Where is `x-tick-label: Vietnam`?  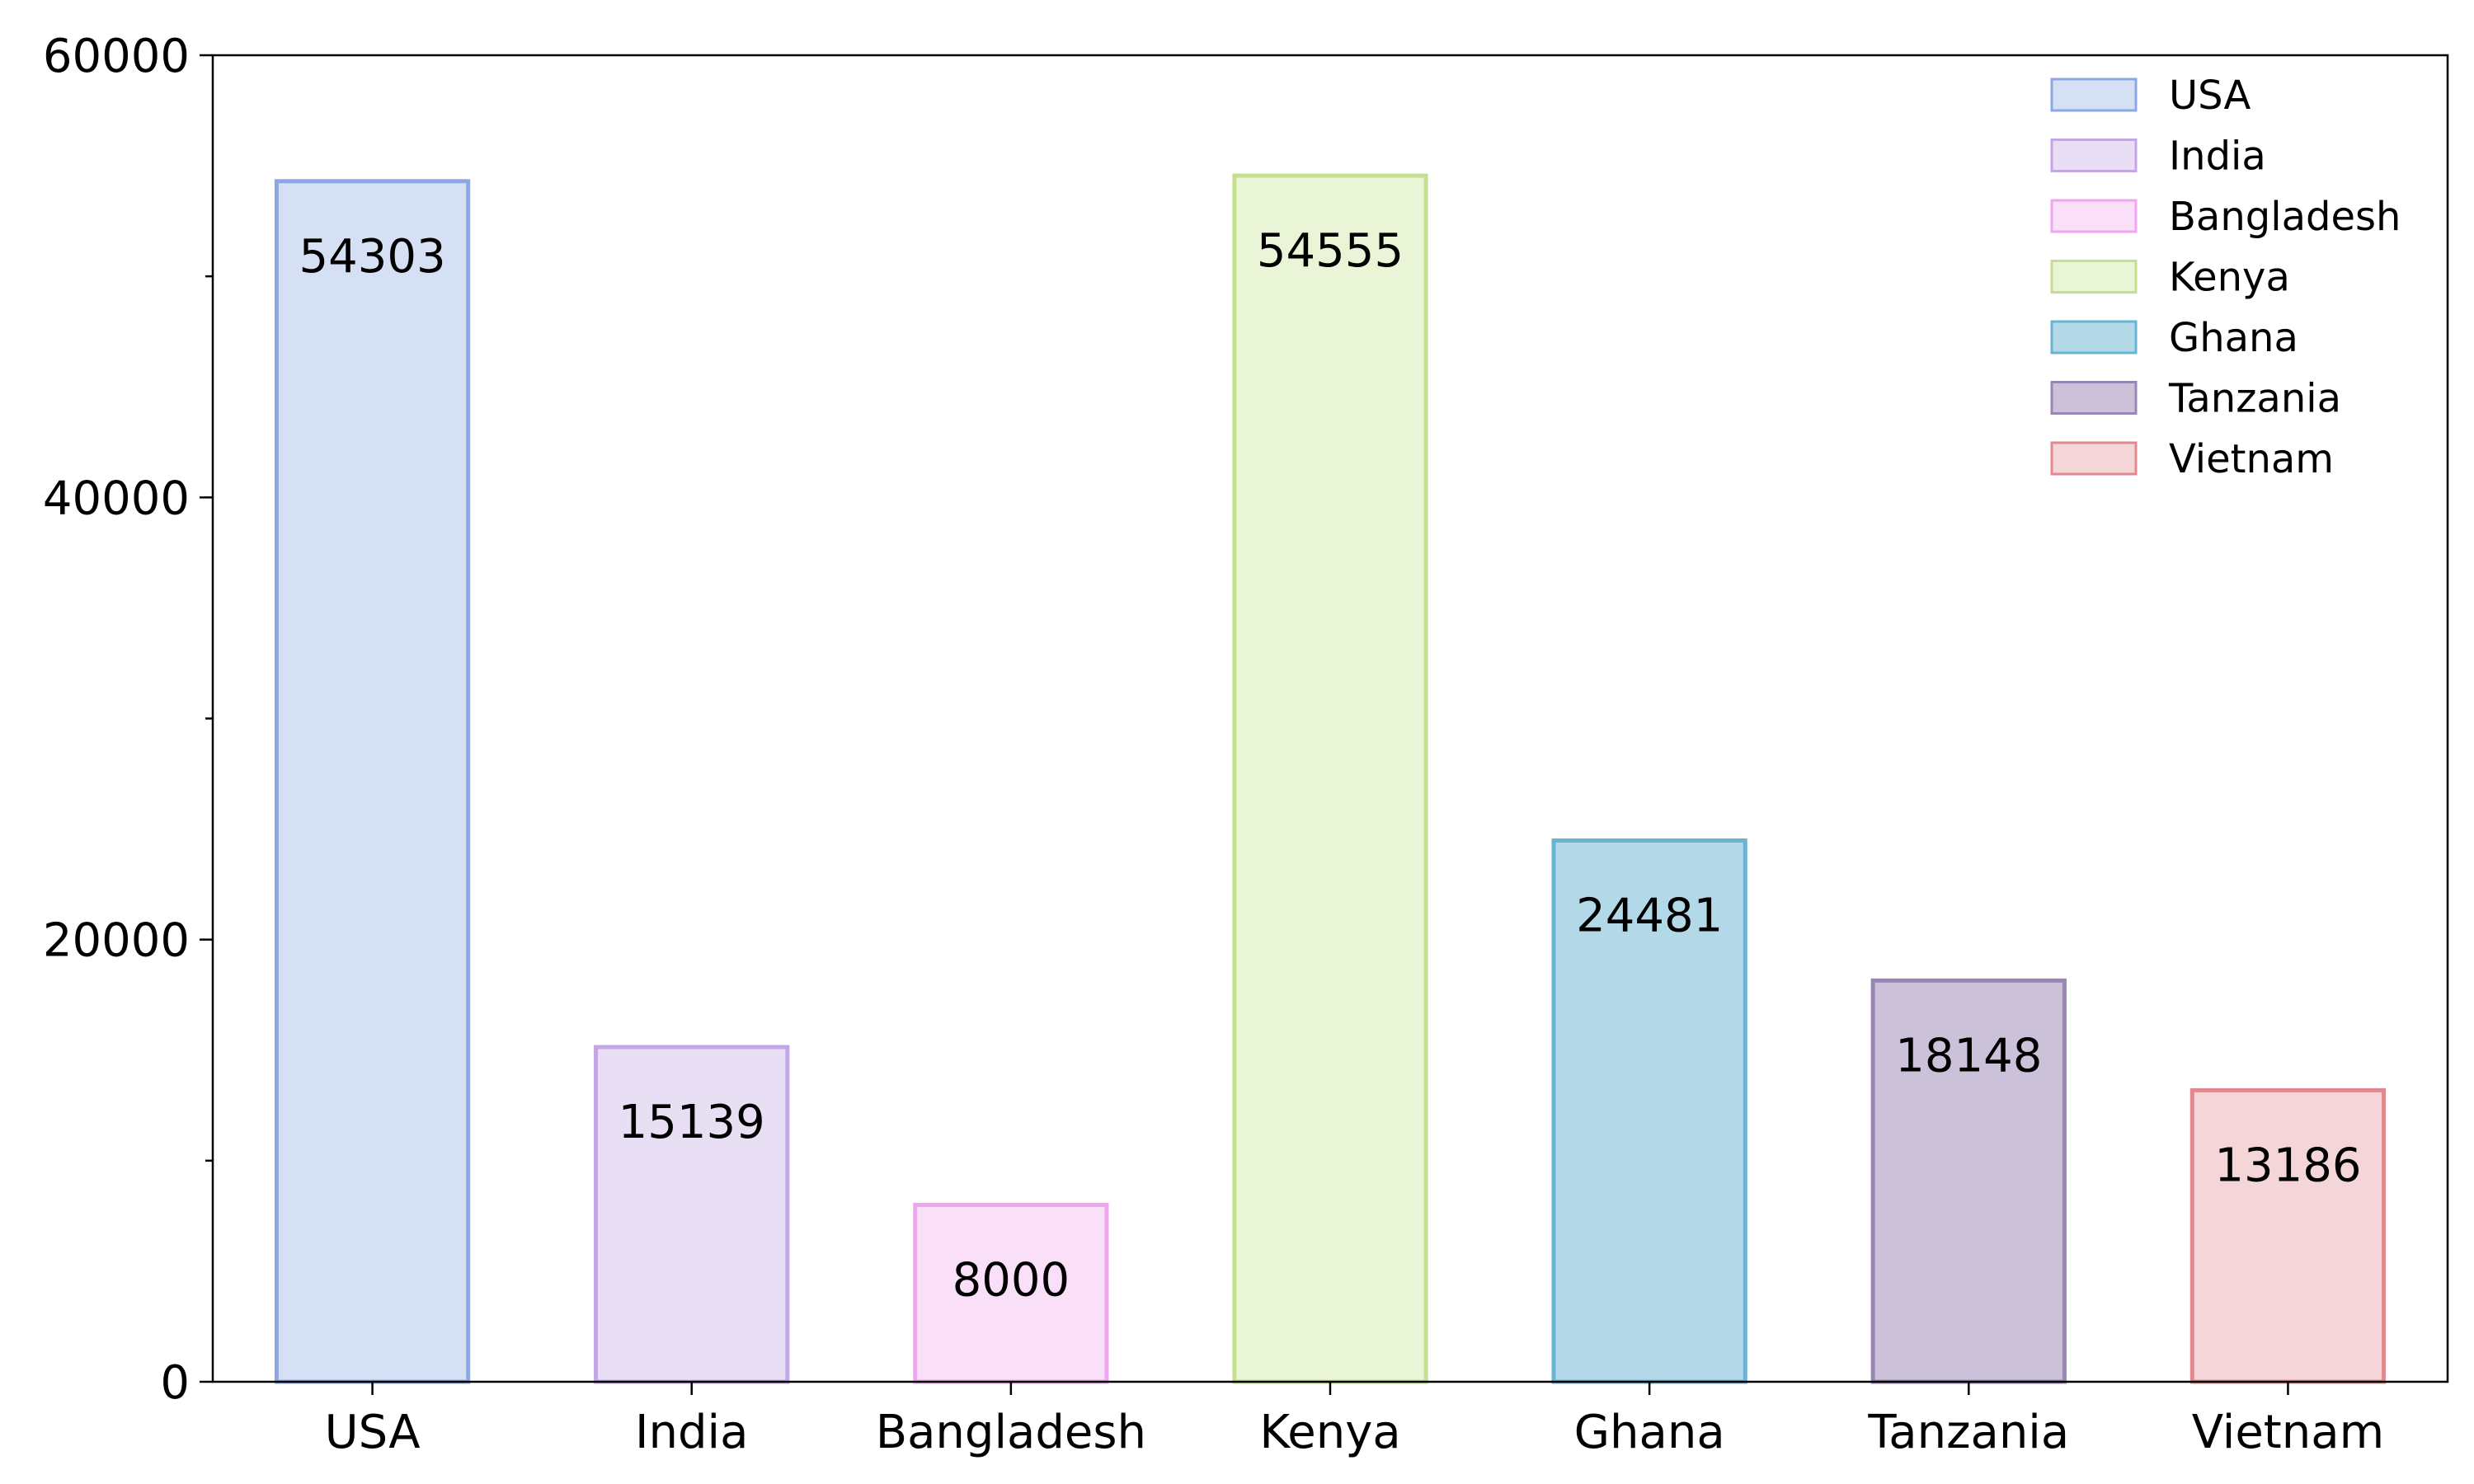
x-tick-label: Vietnam is located at coordinates (2288, 1432).